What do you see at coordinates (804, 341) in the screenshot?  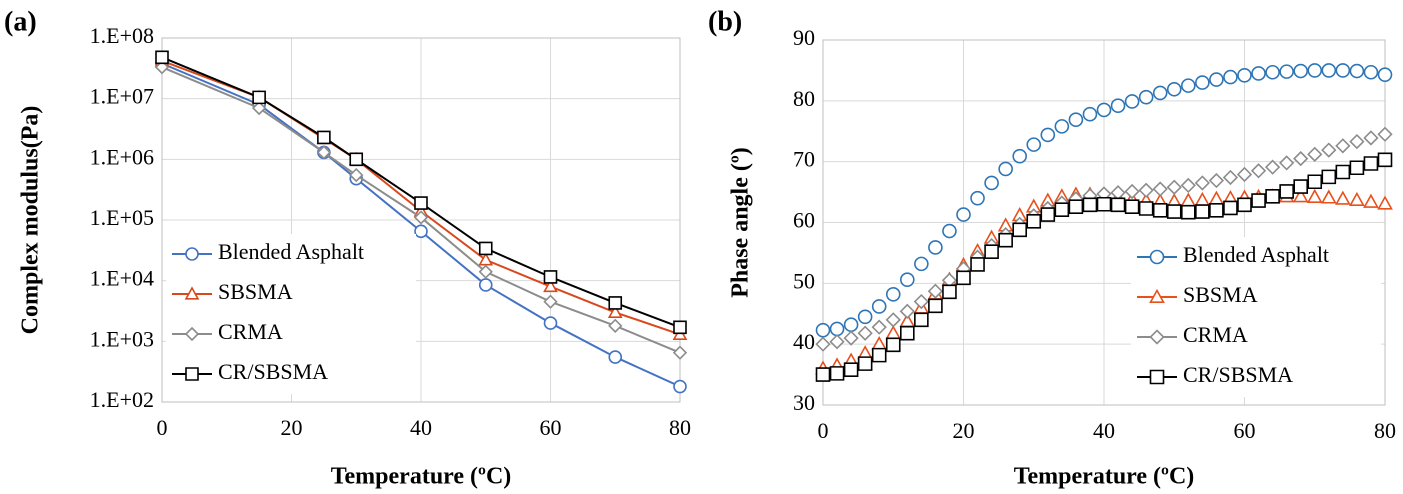 I see `y-tick-label: 40` at bounding box center [804, 341].